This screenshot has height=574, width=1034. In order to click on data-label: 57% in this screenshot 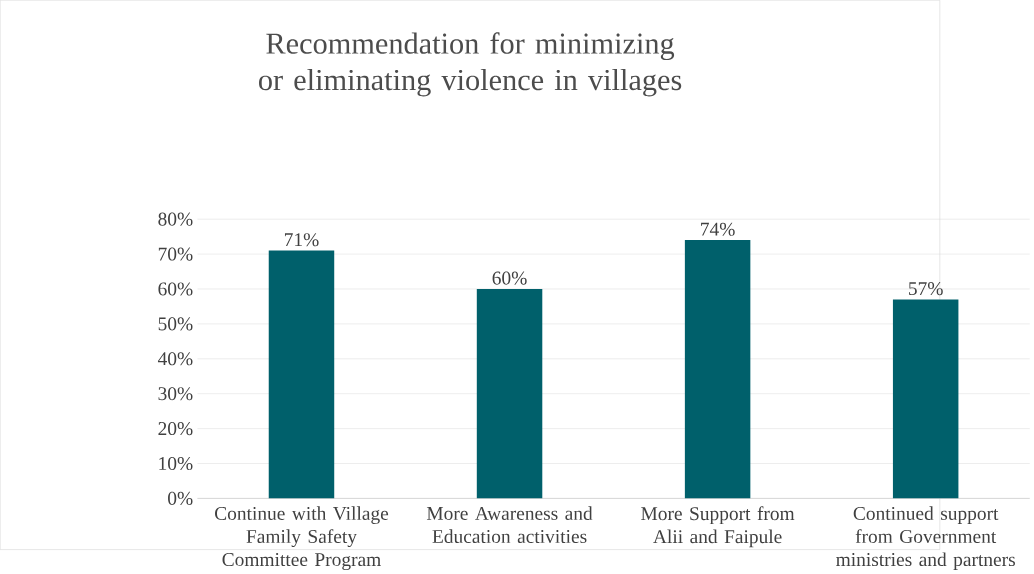, I will do `click(926, 288)`.